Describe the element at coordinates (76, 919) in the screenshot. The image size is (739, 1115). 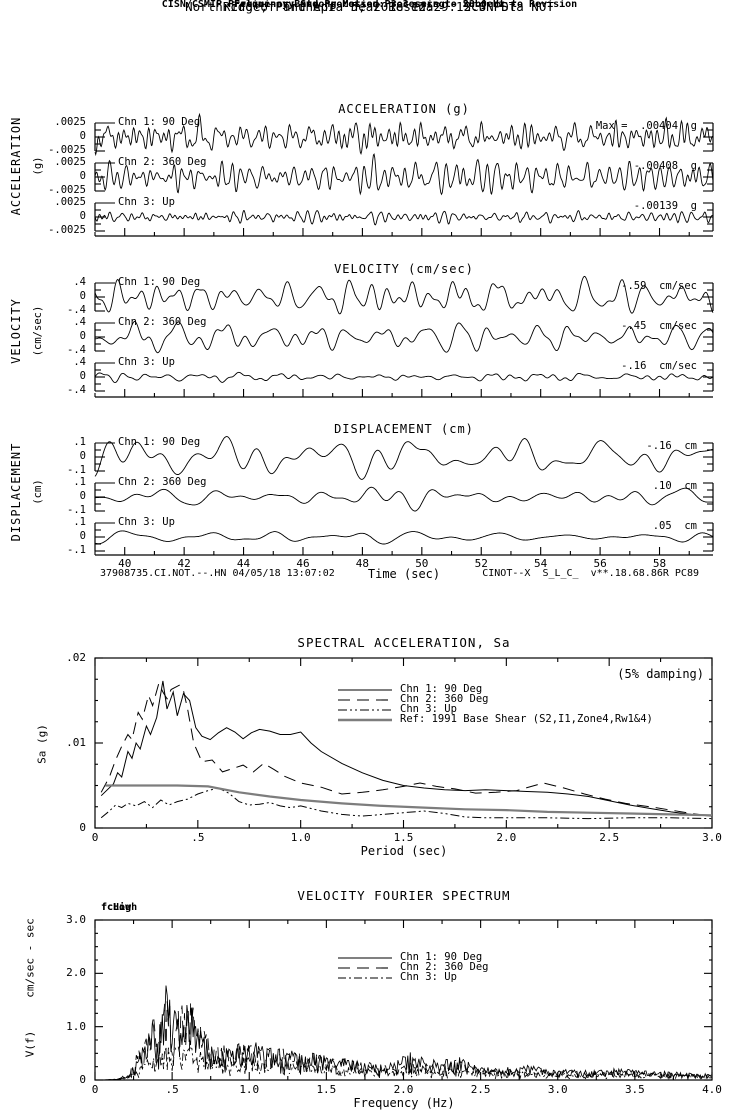
I see `y-tick-label: 3.0` at that location.